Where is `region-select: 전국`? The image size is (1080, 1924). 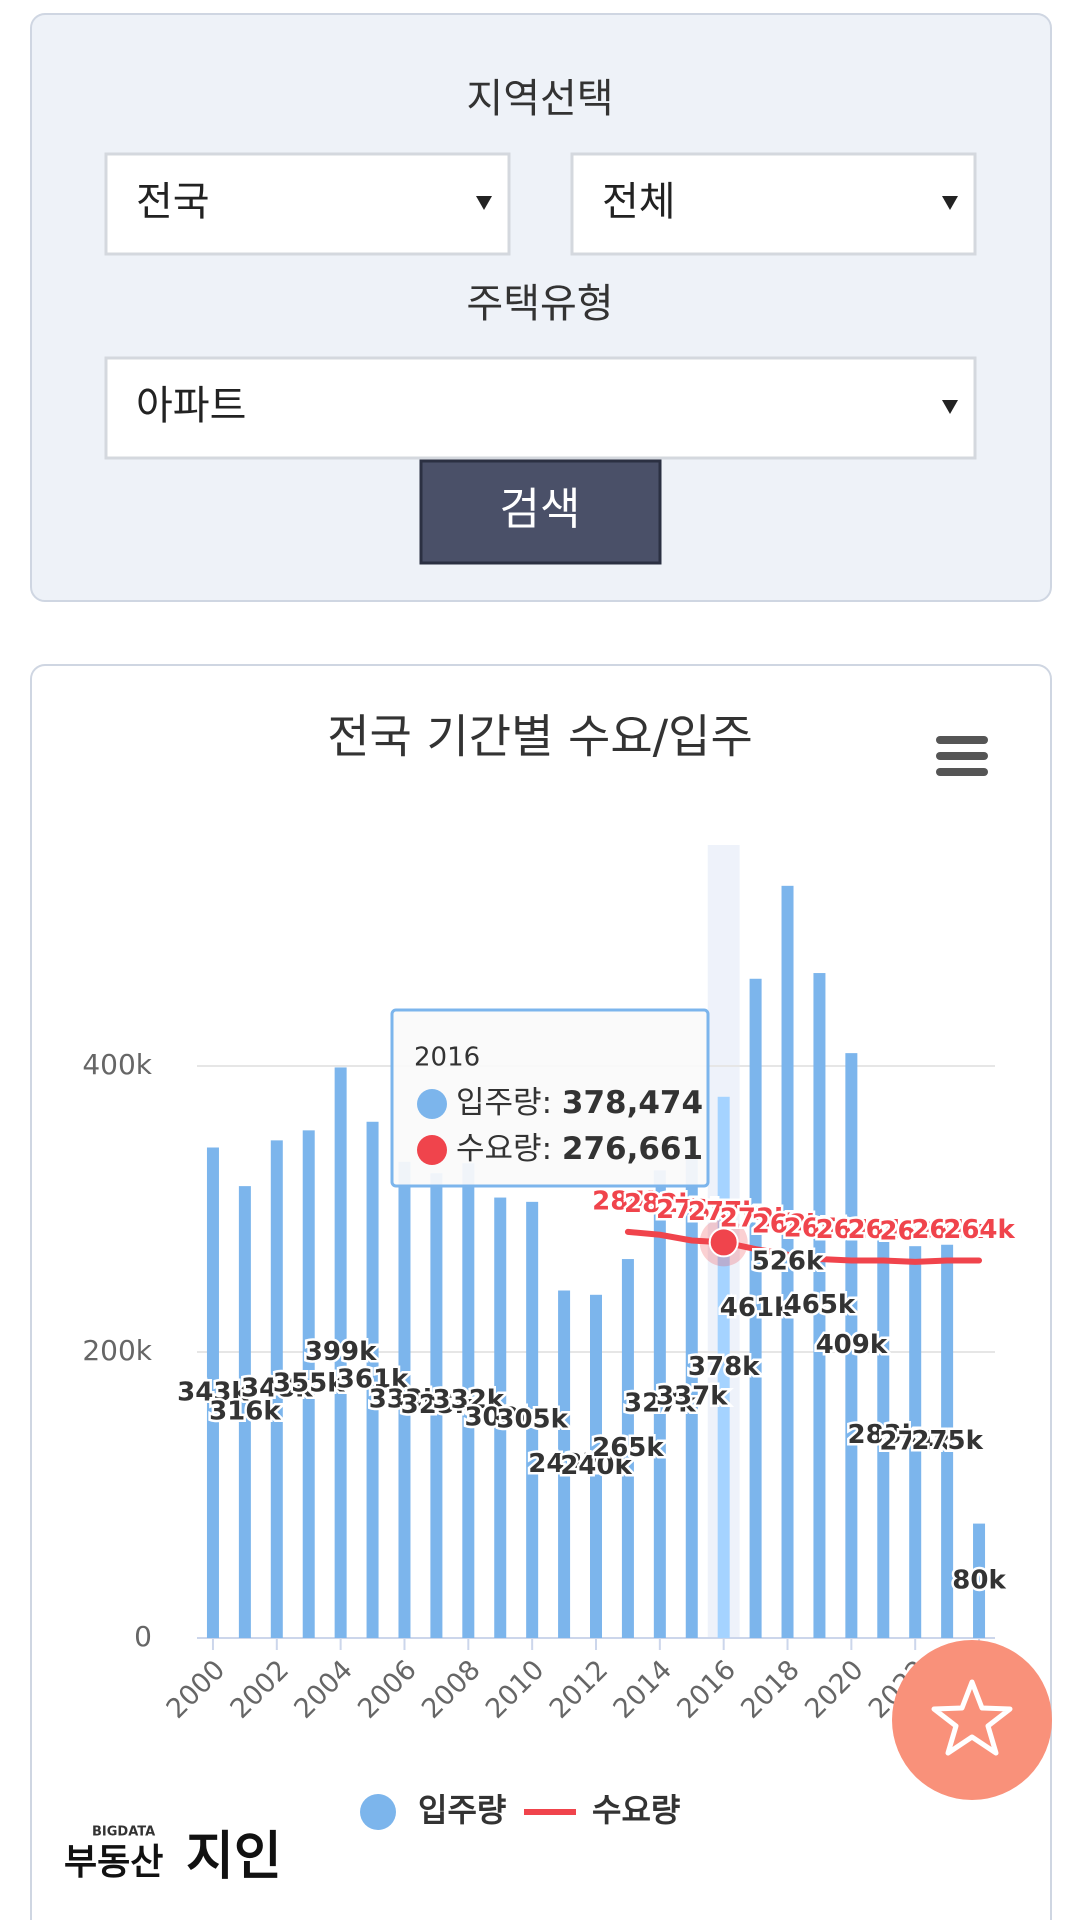 region-select: 전국 is located at coordinates (307, 204).